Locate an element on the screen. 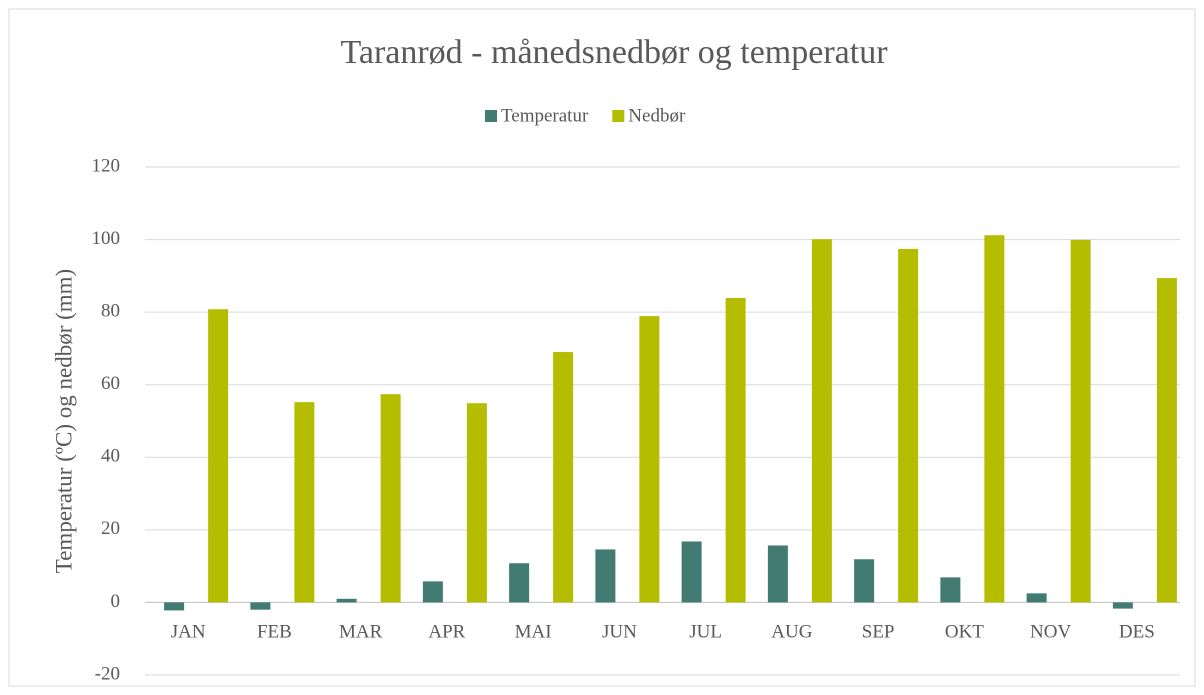  y-tick-label: 20 is located at coordinates (110, 528).